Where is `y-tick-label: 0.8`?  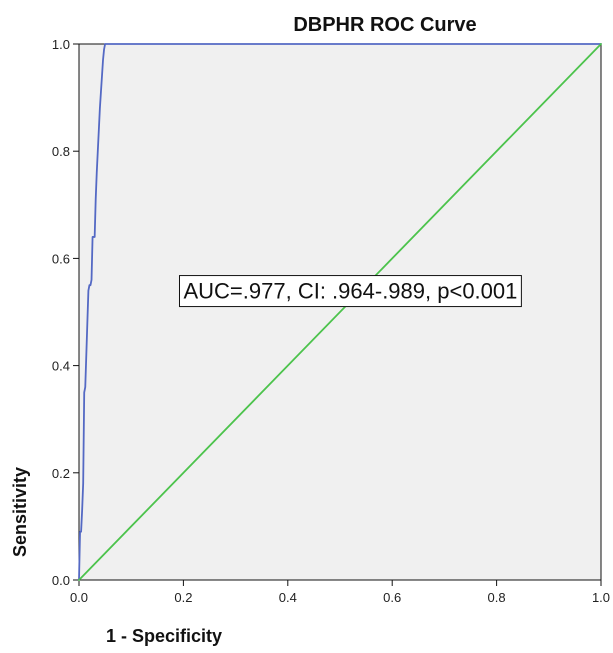 y-tick-label: 0.8 is located at coordinates (61, 151).